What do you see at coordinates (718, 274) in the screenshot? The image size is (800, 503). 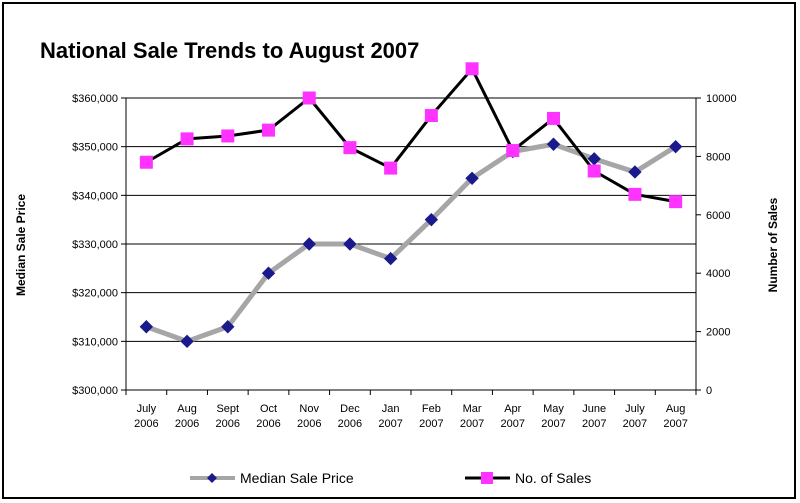 I see `right-tick-label: 4000` at bounding box center [718, 274].